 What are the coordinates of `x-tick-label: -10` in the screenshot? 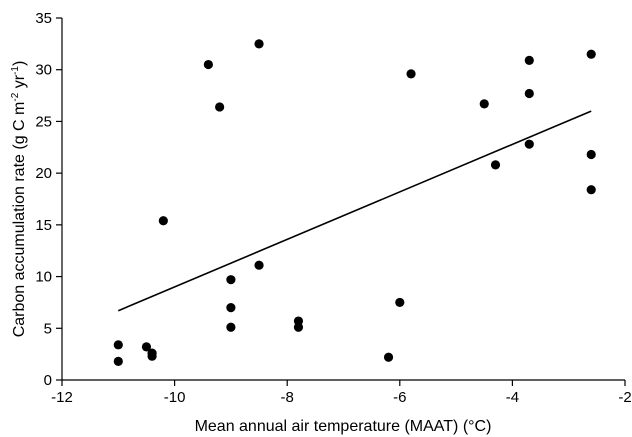 It's located at (175, 397).